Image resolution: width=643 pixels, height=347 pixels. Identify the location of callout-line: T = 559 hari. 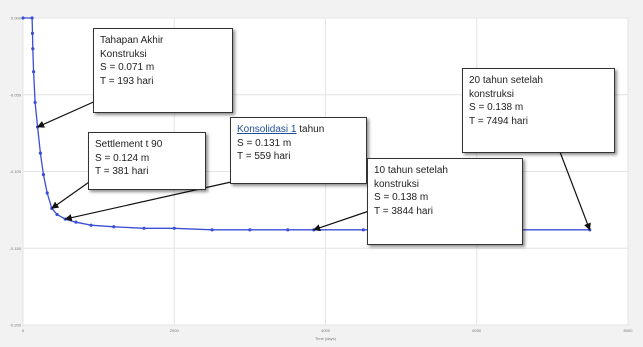
(264, 156).